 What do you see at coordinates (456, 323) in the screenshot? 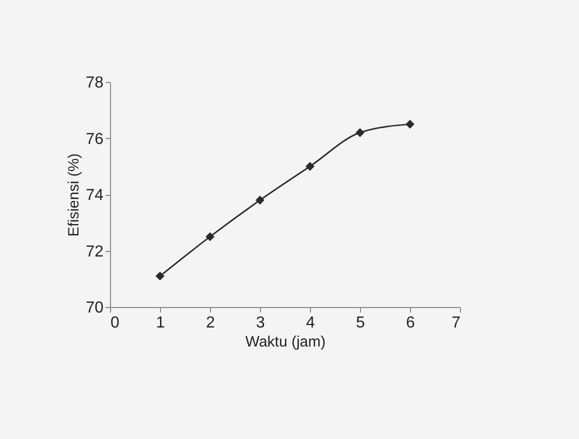
I see `x-tick-label: 7` at bounding box center [456, 323].